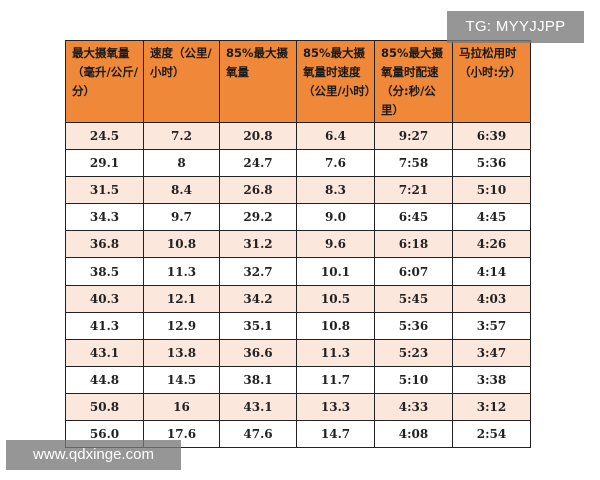 Image resolution: width=600 pixels, height=480 pixels. I want to click on header-85-speed: 85%最大摄氧量时速度（公里/小时）, so click(336, 81).